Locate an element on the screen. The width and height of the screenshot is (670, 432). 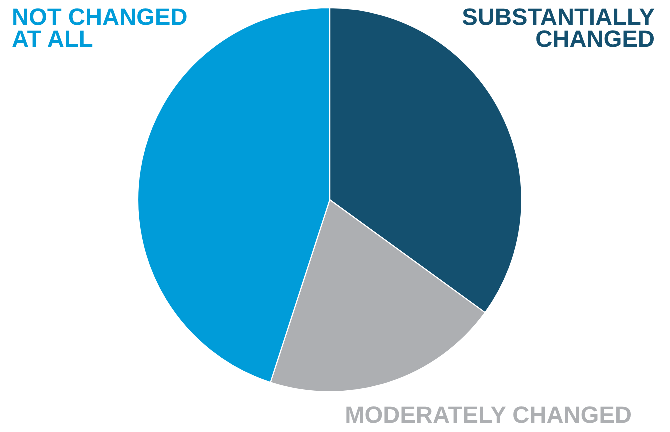
slice-label: SUBSTANTIALLY CHANGED is located at coordinates (558, 28).